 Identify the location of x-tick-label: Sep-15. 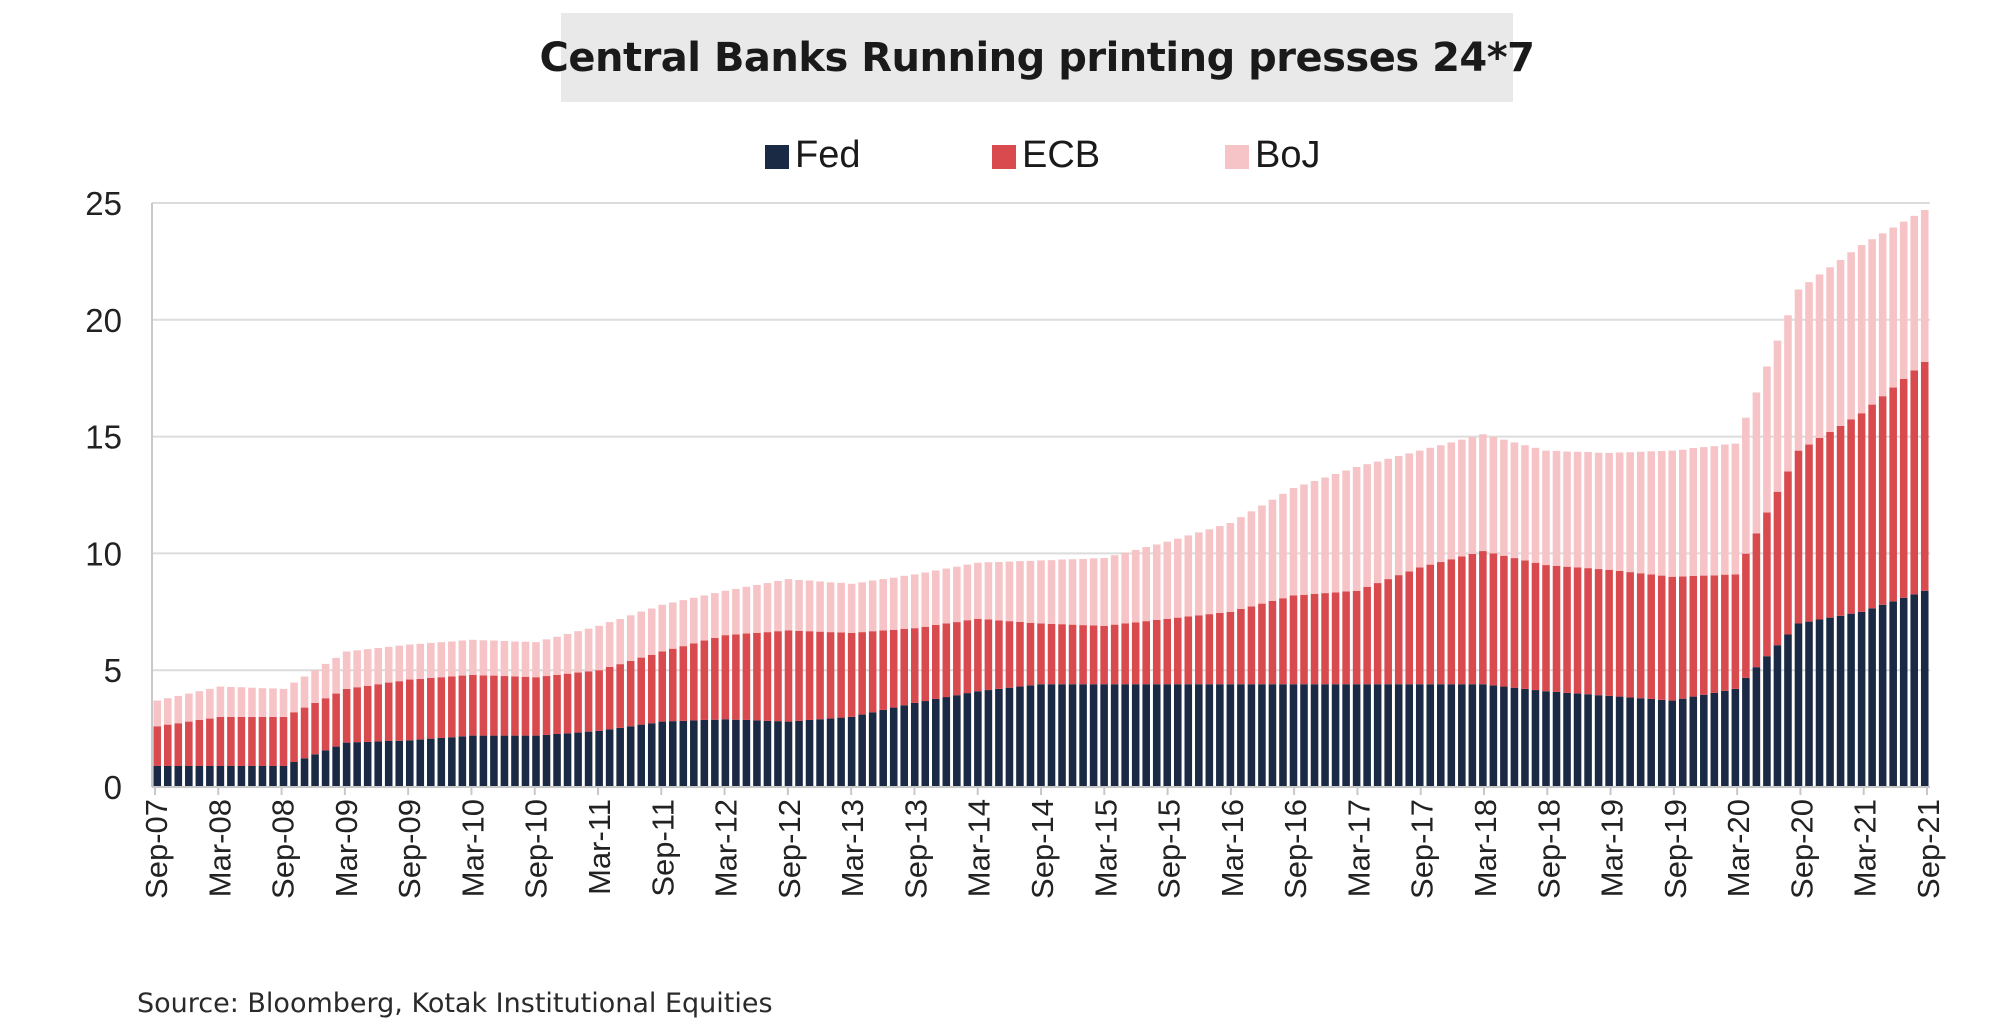
(1169, 849).